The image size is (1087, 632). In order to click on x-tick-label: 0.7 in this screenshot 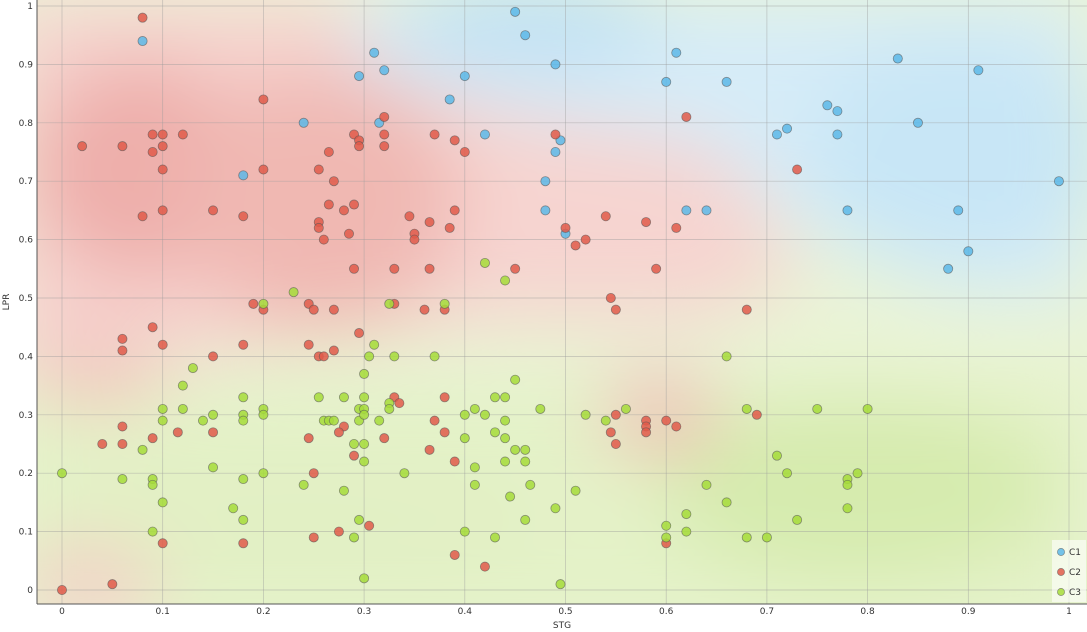, I will do `click(767, 612)`.